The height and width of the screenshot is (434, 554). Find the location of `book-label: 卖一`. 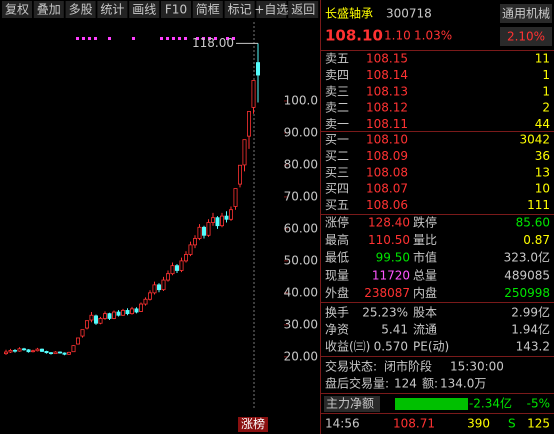

book-label: 卖一 is located at coordinates (337, 124).